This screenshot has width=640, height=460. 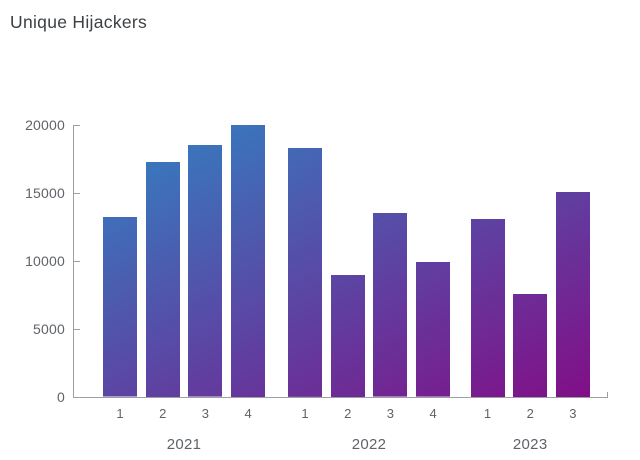 What do you see at coordinates (79, 22) in the screenshot?
I see `chart-title: Unique Hijackers` at bounding box center [79, 22].